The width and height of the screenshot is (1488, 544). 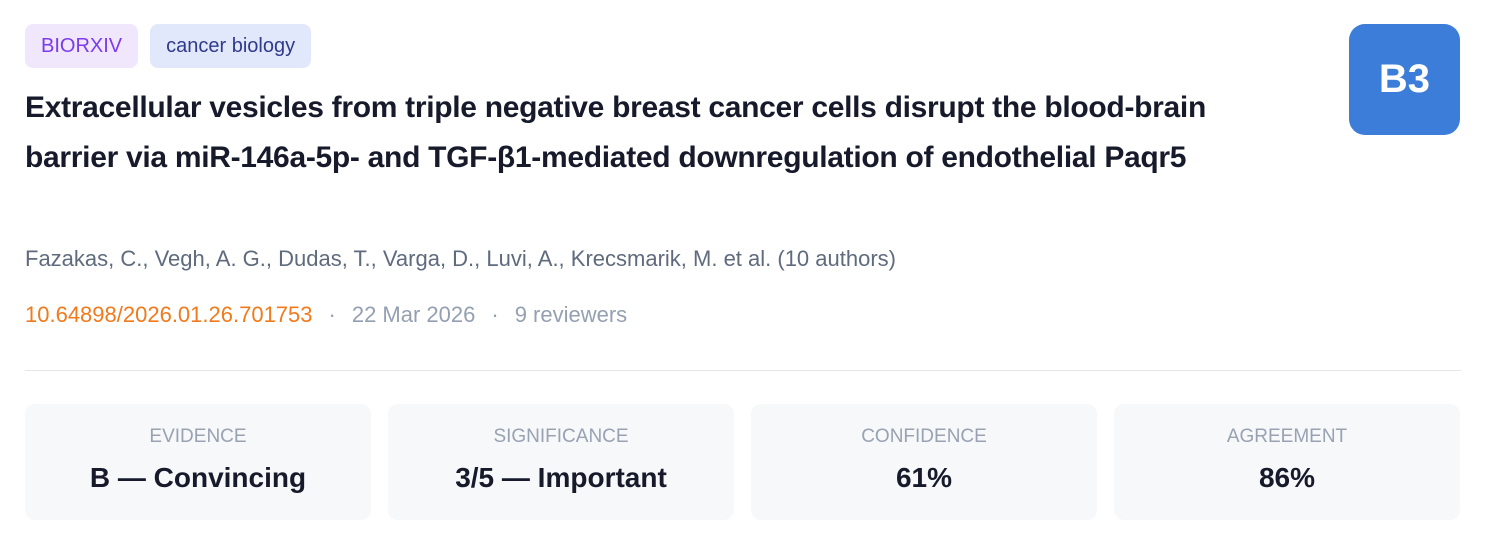 I want to click on metric-card: SIGNIFICANCE 3/5 — Important, so click(x=561, y=462).